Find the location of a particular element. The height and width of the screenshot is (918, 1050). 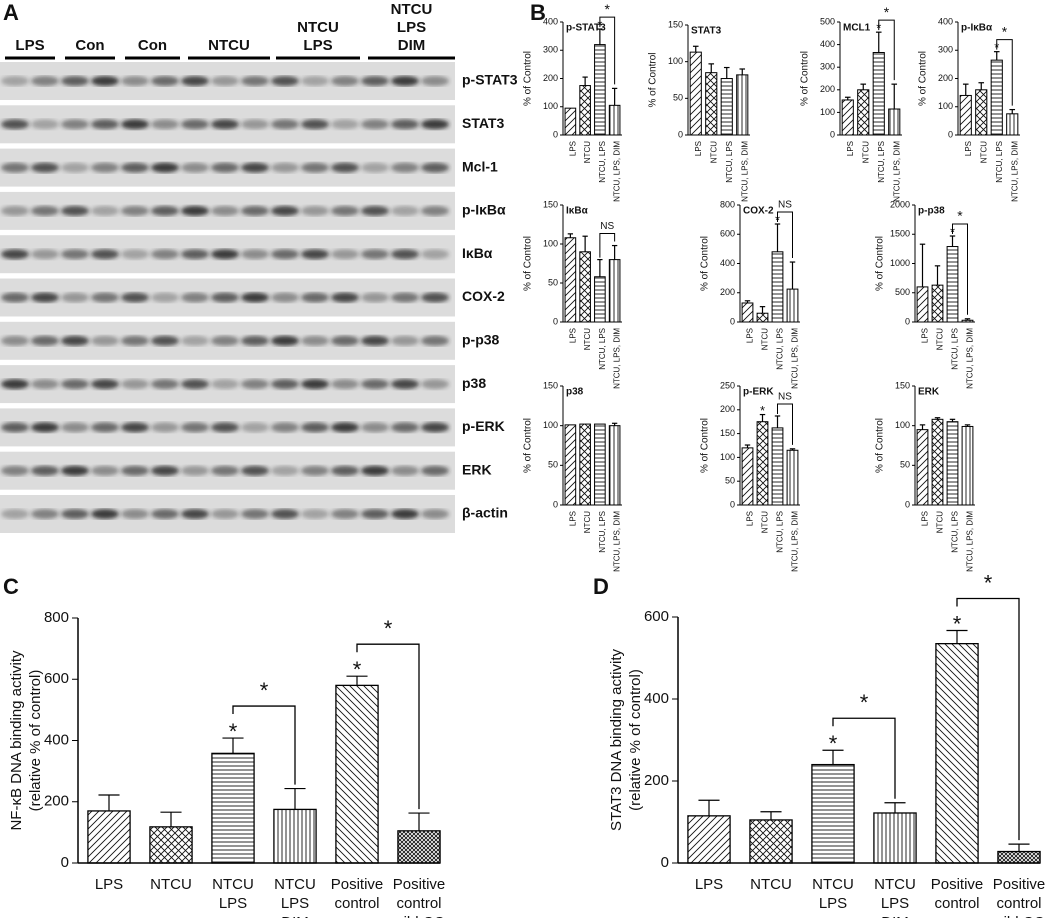

x-tick-label: Positive is located at coordinates (357, 884).